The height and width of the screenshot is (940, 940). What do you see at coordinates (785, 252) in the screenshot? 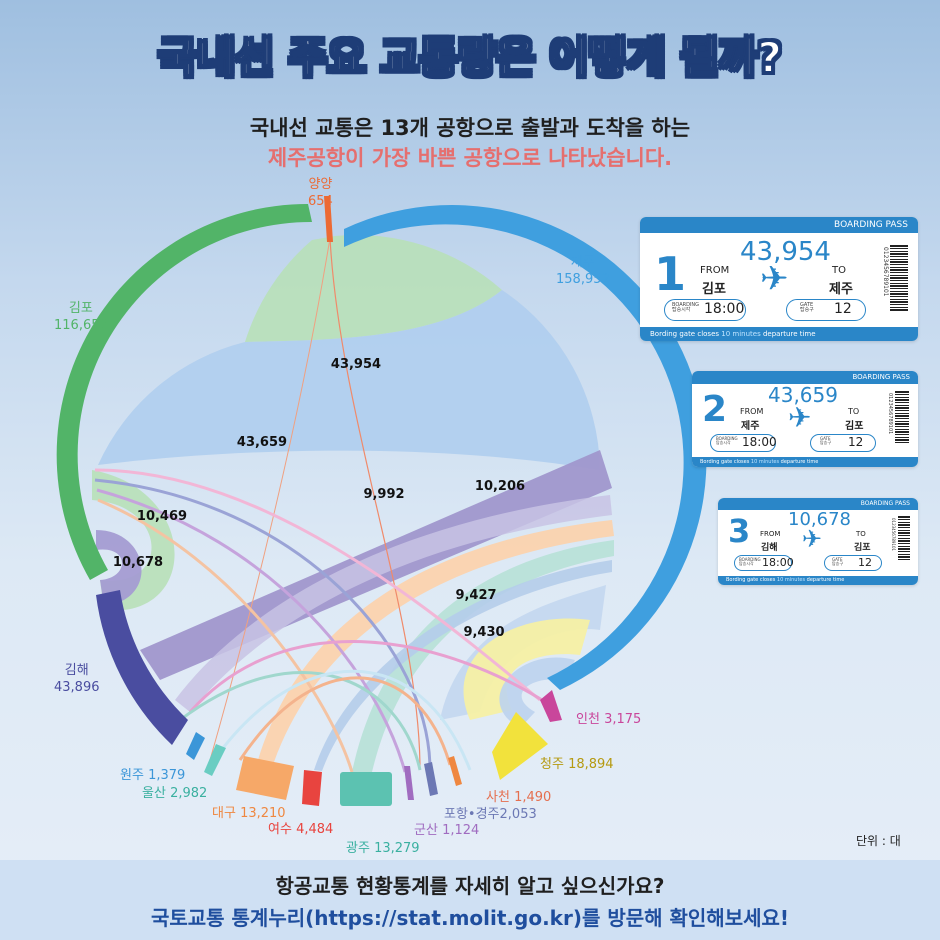
I see `flight-count: 43,954` at bounding box center [785, 252].